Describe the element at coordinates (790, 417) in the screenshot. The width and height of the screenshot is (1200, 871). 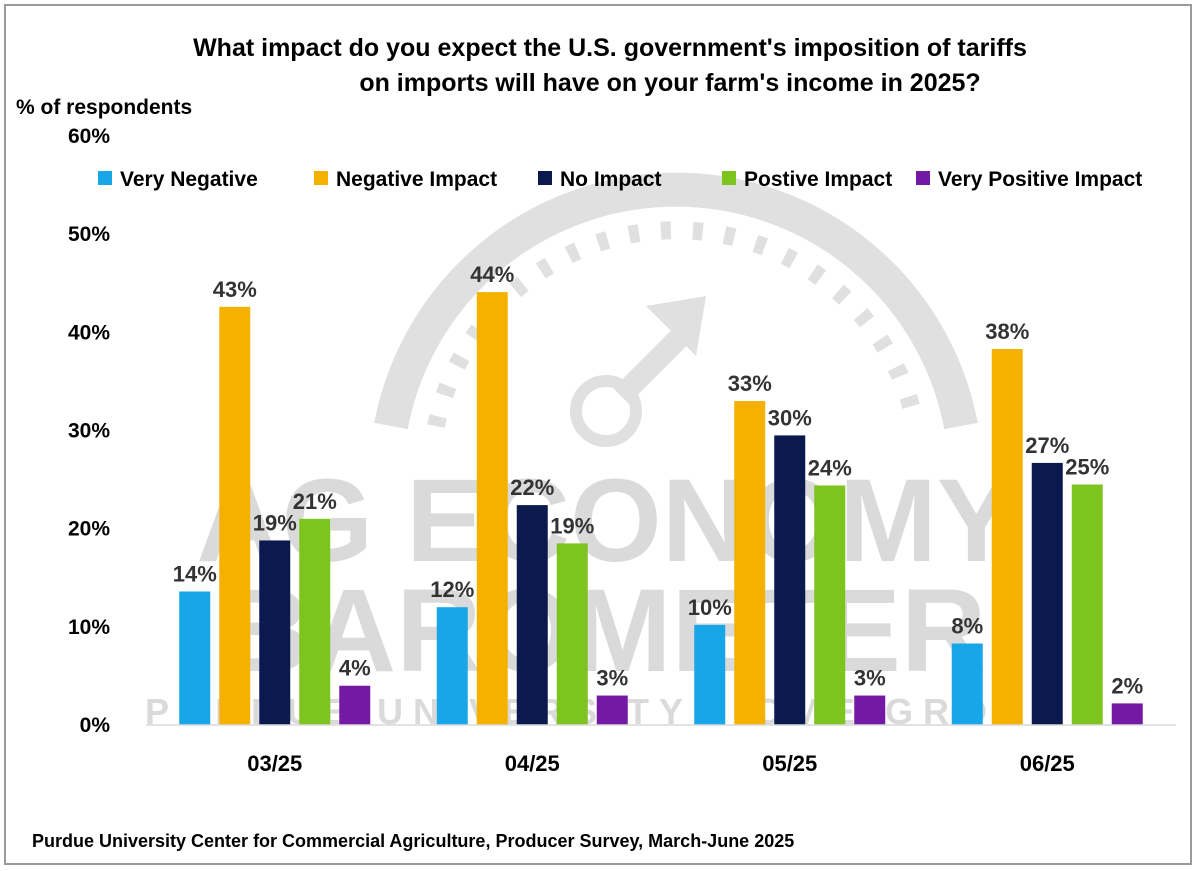
I see `data-label: 30%` at that location.